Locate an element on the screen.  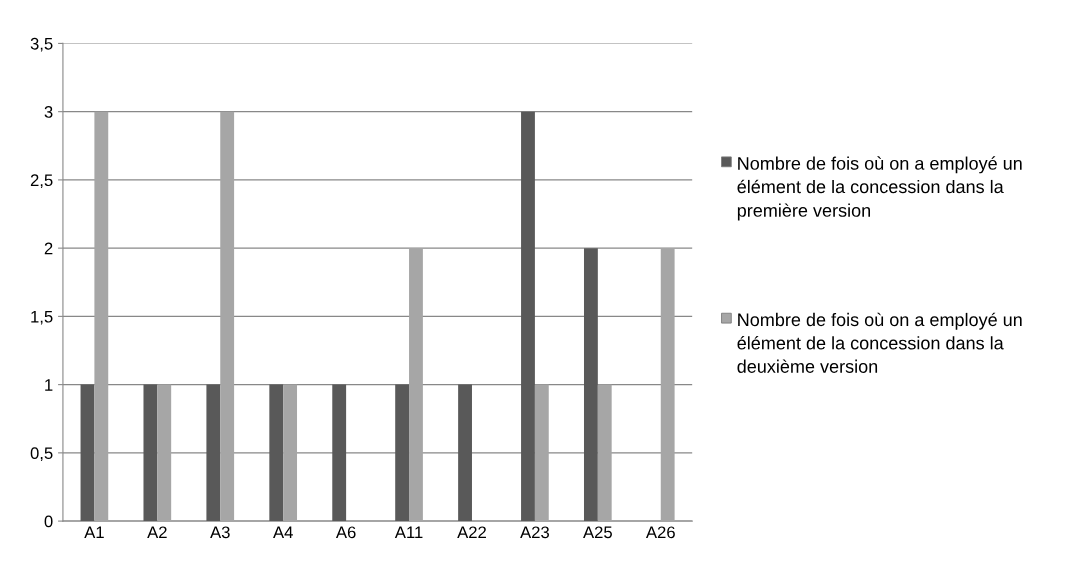
legend-label: Nombre de fois où on a employé un élément de la concession dans la première version is located at coordinates (879, 188).